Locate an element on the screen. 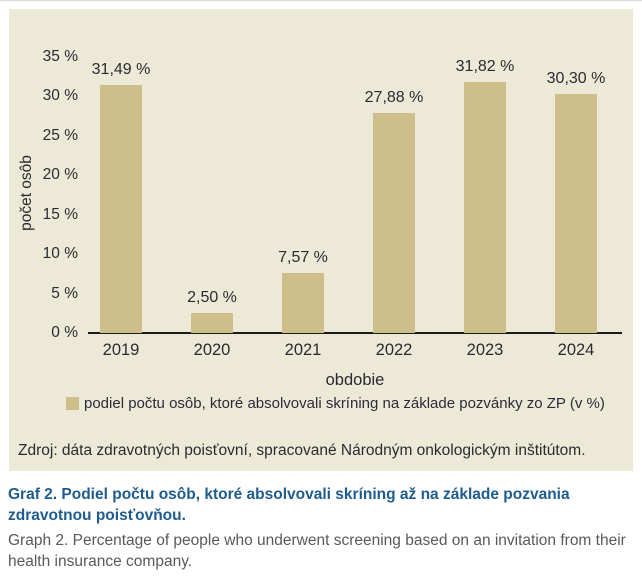 The height and width of the screenshot is (577, 642). bar-2024 is located at coordinates (576, 213).